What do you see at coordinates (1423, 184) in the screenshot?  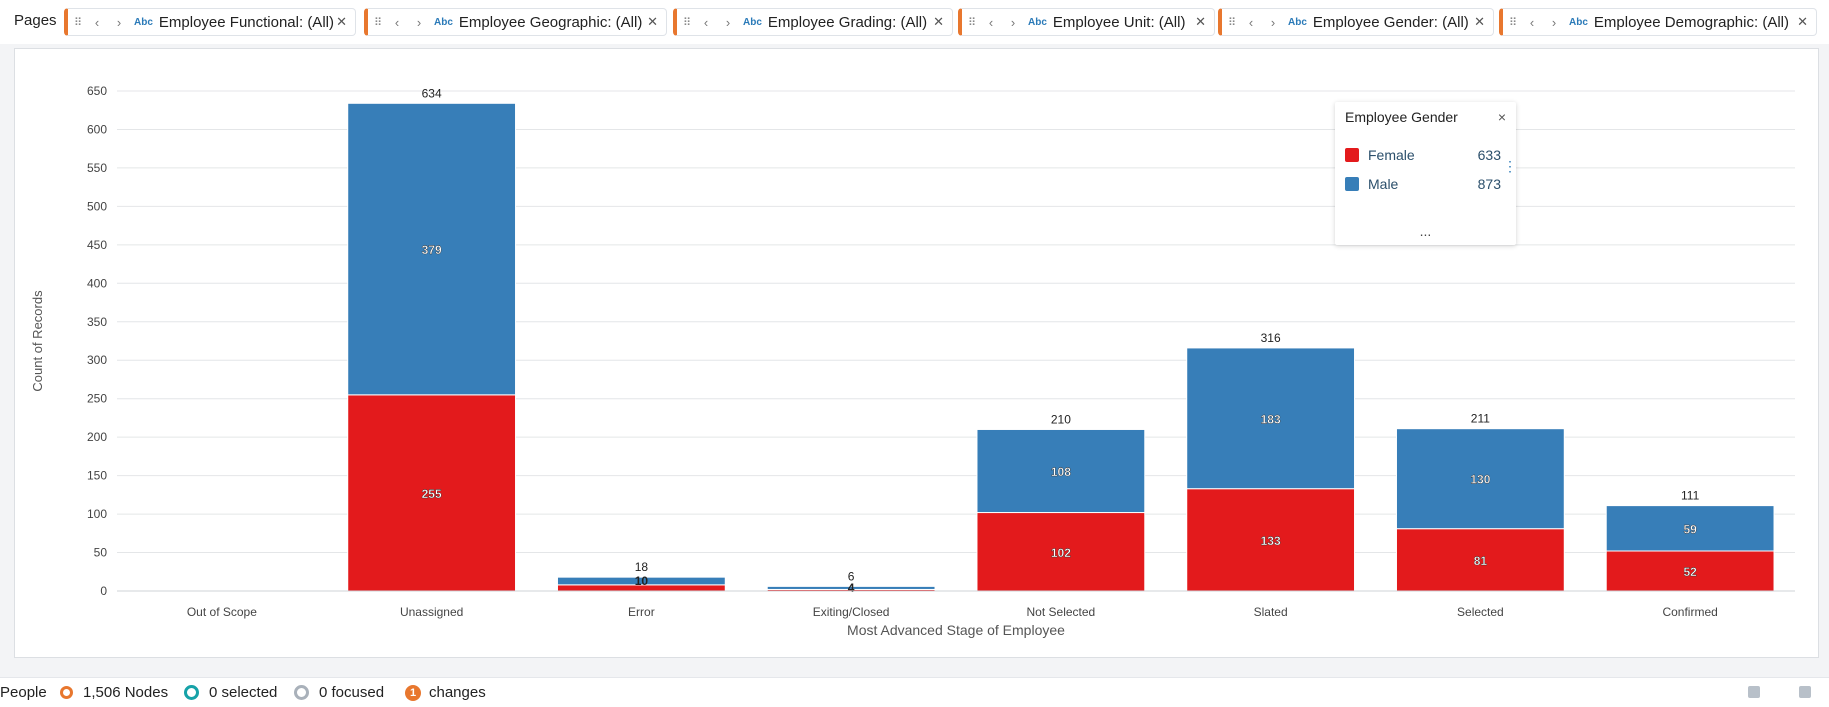 I see `legend-item-male: Male 873` at bounding box center [1423, 184].